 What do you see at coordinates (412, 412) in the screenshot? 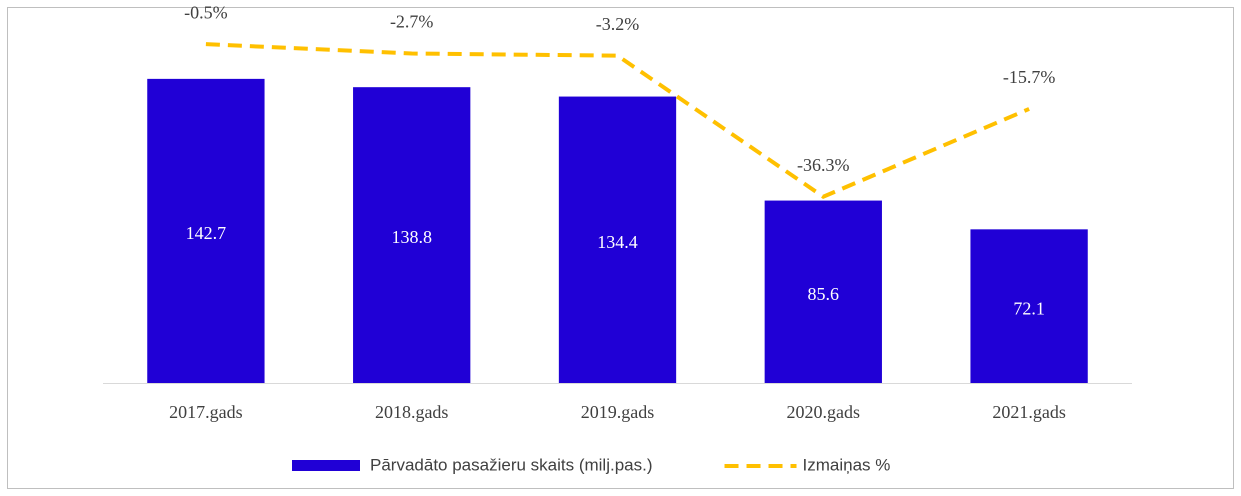
I see `x-tick-label: 2018.gads` at bounding box center [412, 412].